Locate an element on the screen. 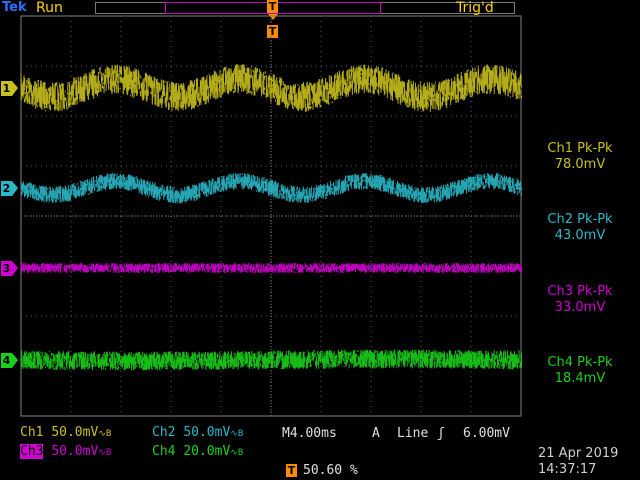 This screenshot has height=480, width=640. ch3-trace is located at coordinates (271, 268).